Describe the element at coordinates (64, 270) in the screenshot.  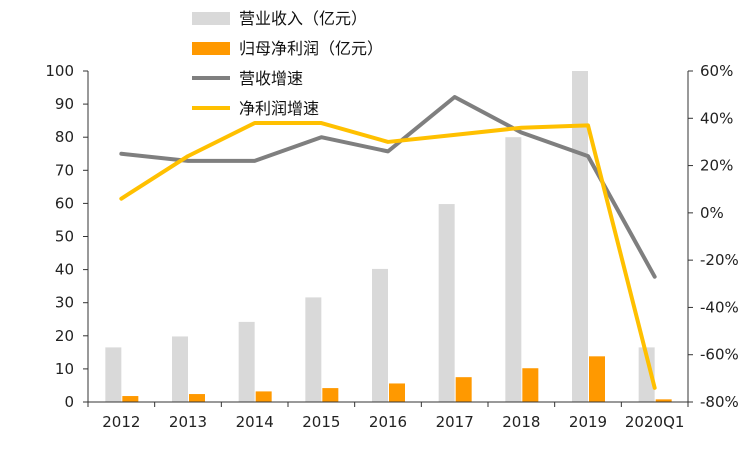
I see `y-left-tick-label: 40` at that location.